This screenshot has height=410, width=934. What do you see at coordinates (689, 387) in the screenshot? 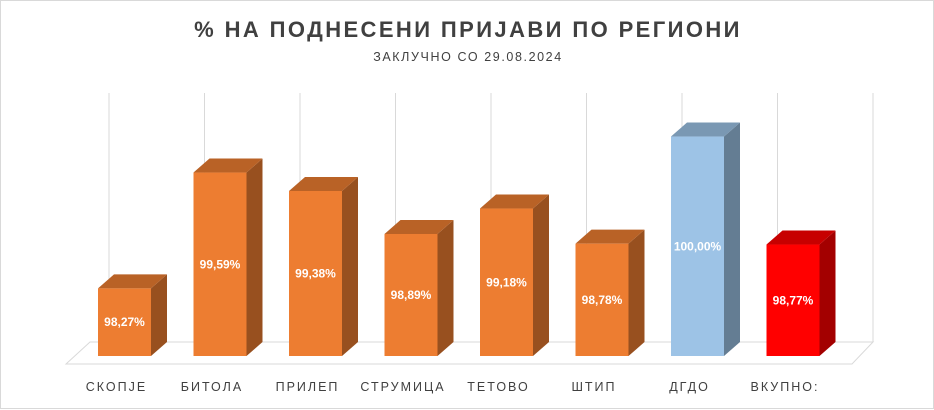
I see `category-label: ДГДО` at bounding box center [689, 387].